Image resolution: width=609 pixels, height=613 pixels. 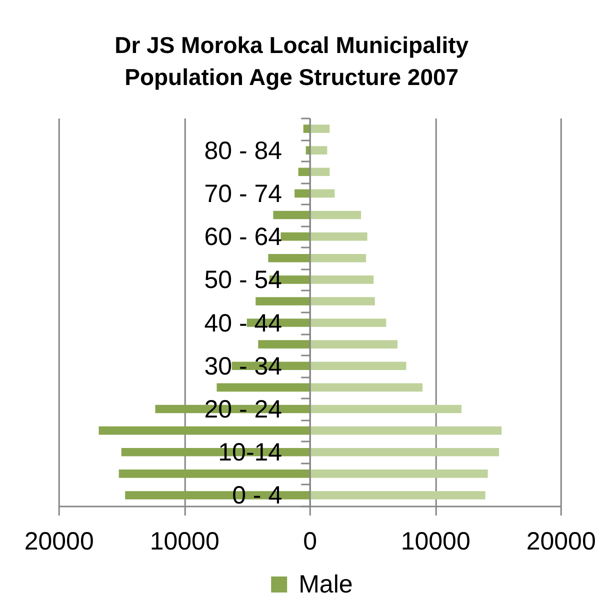 I want to click on legend-label: Male, so click(x=325, y=584).